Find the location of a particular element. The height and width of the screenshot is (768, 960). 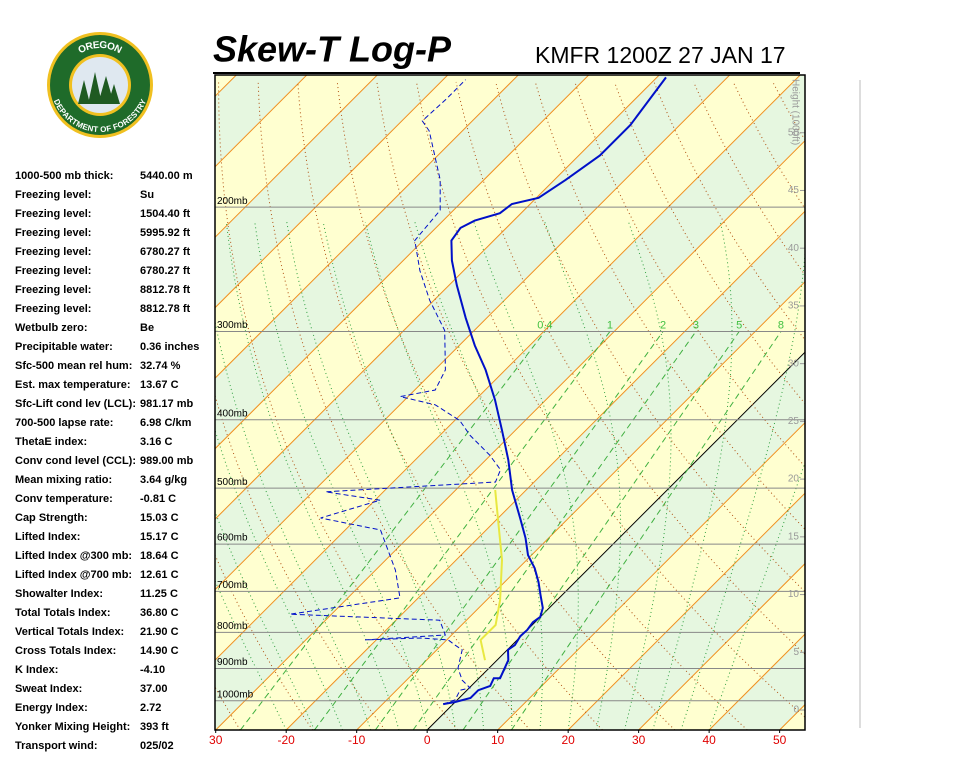

stat-value: 5440.00 m is located at coordinates (166, 176).